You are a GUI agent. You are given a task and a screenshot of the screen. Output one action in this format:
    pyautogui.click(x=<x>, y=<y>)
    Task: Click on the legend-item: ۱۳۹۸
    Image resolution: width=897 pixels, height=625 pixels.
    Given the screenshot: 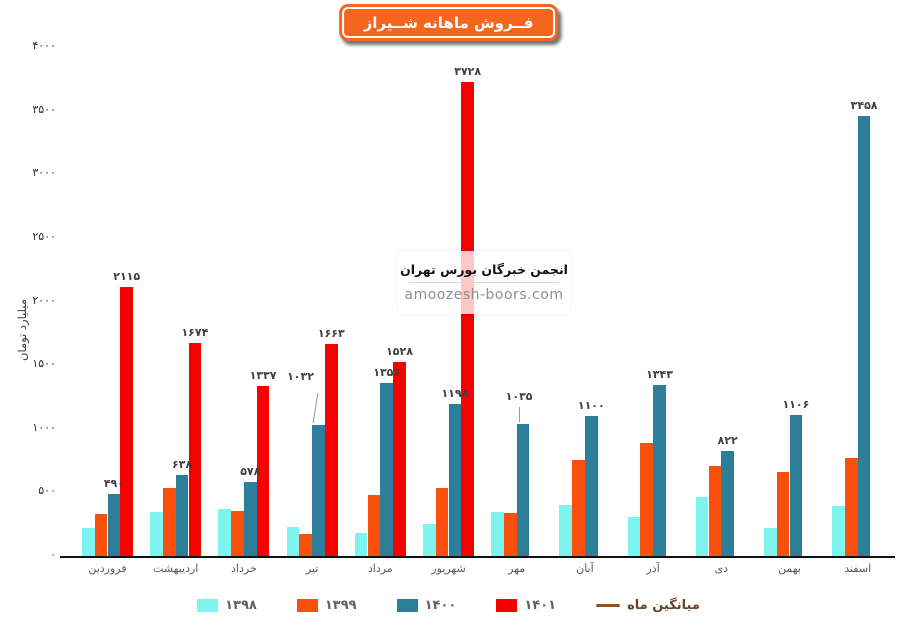 What is the action you would take?
    pyautogui.click(x=227, y=605)
    